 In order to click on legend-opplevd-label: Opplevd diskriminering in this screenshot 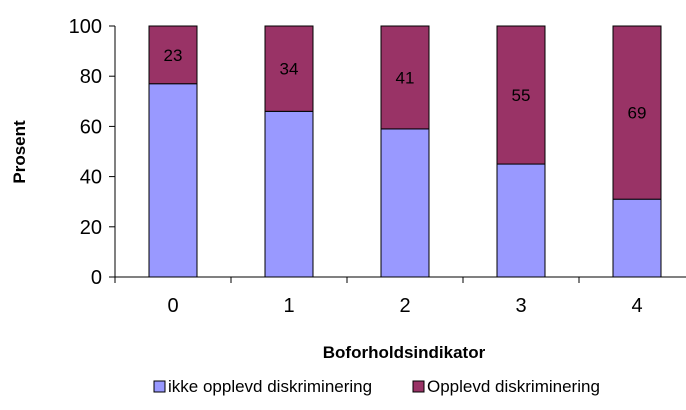, I will do `click(513, 386)`.